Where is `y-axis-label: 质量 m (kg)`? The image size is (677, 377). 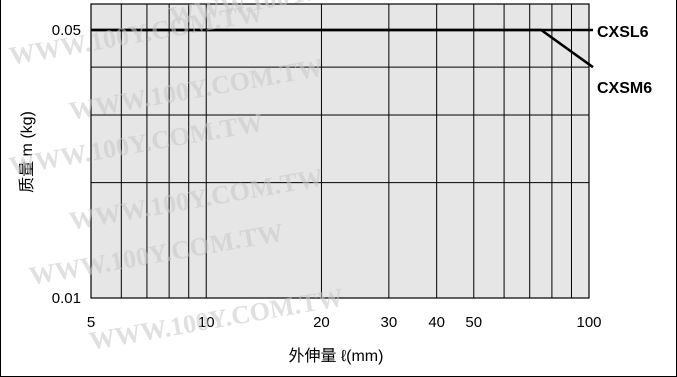 y-axis-label: 质量 m (kg) is located at coordinates (27, 152).